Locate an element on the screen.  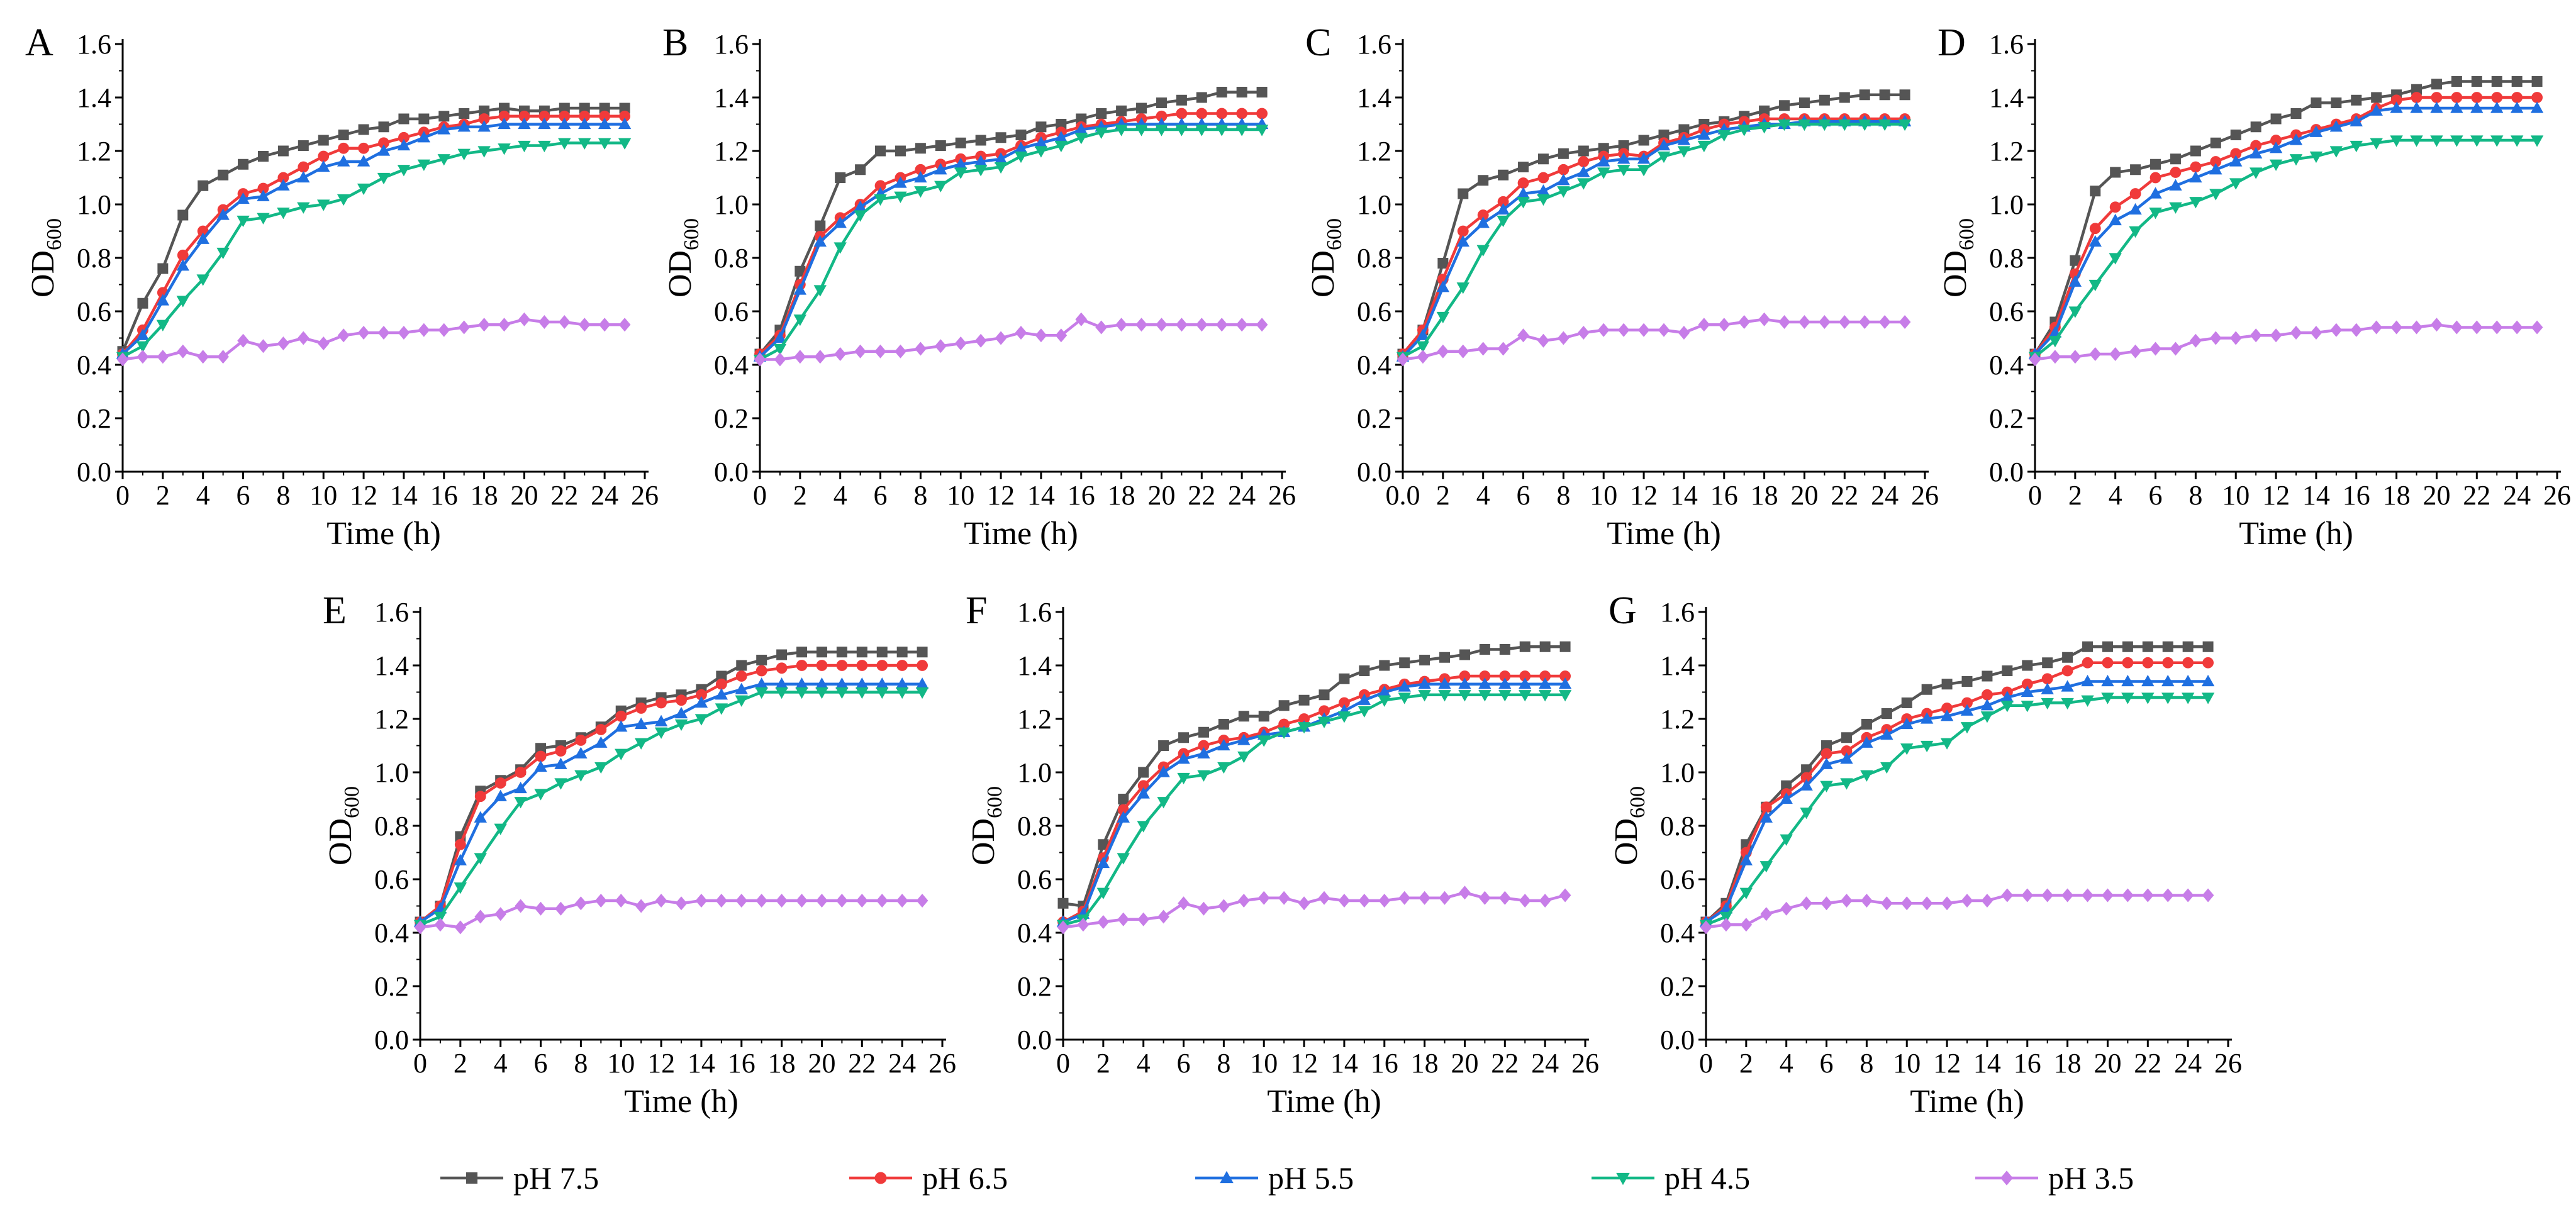
series-ph-7-5-e is located at coordinates (671, 787).